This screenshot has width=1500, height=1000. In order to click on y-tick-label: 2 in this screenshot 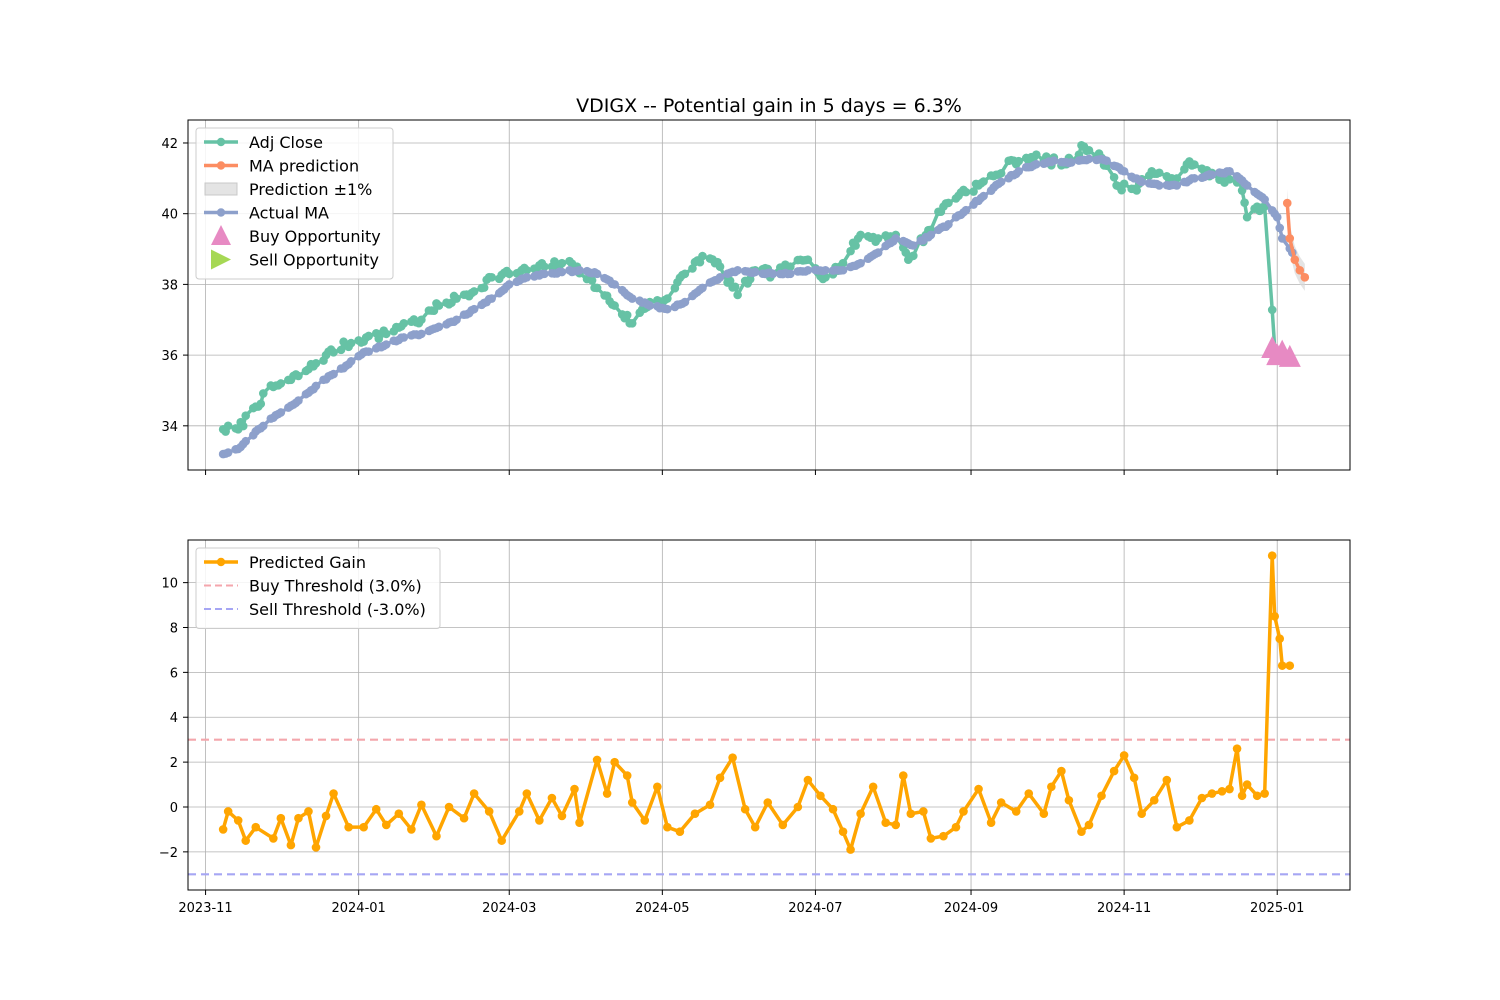, I will do `click(174, 763)`.